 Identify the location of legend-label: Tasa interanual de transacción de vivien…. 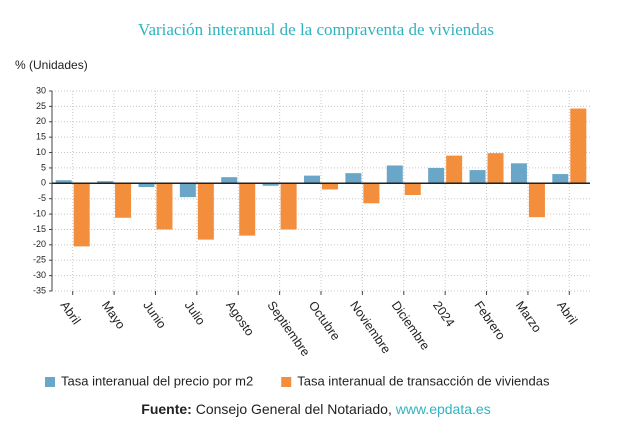
(423, 380).